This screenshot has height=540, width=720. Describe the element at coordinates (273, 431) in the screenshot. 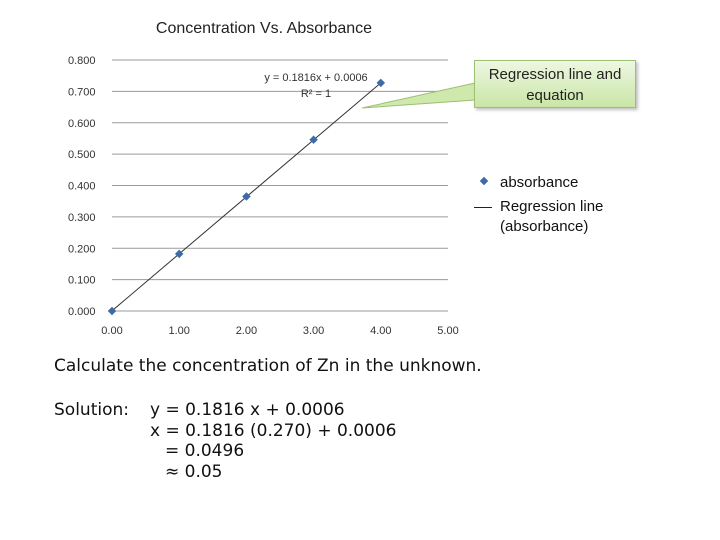

I see `solution-line-2: x = 0.1816 (0.270) + 0.0006` at that location.